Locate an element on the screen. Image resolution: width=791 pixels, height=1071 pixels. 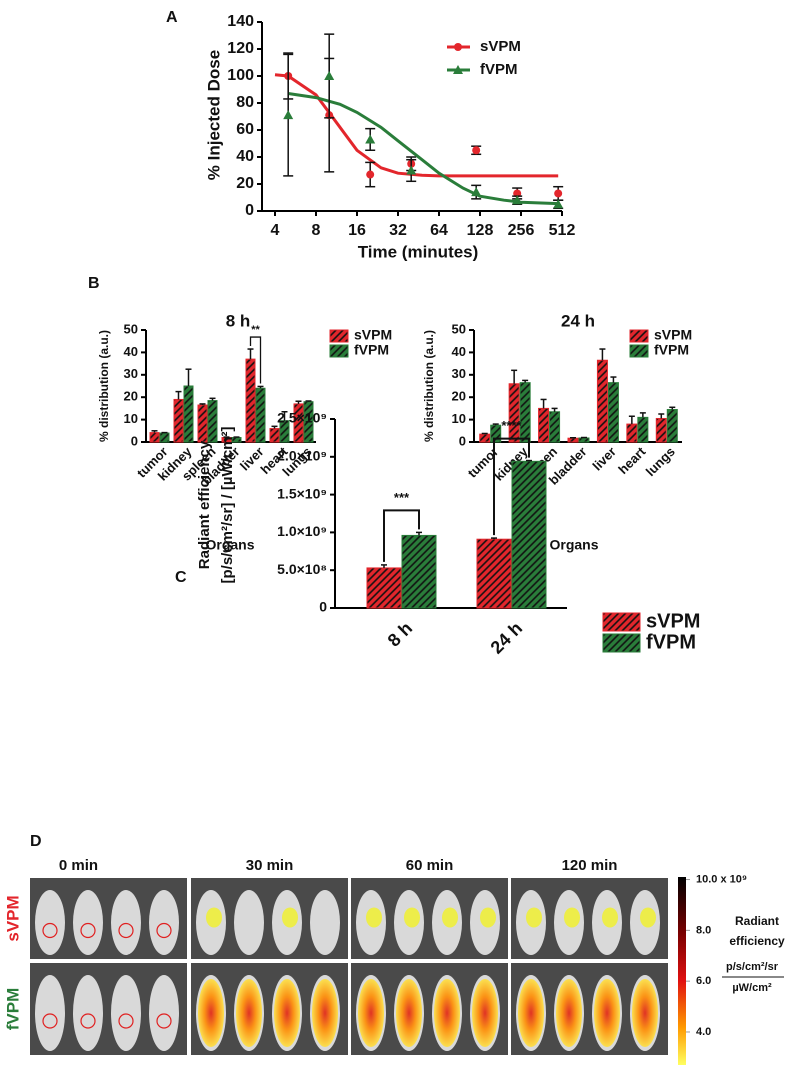
y-tick-label: 120 is located at coordinates (240, 48).